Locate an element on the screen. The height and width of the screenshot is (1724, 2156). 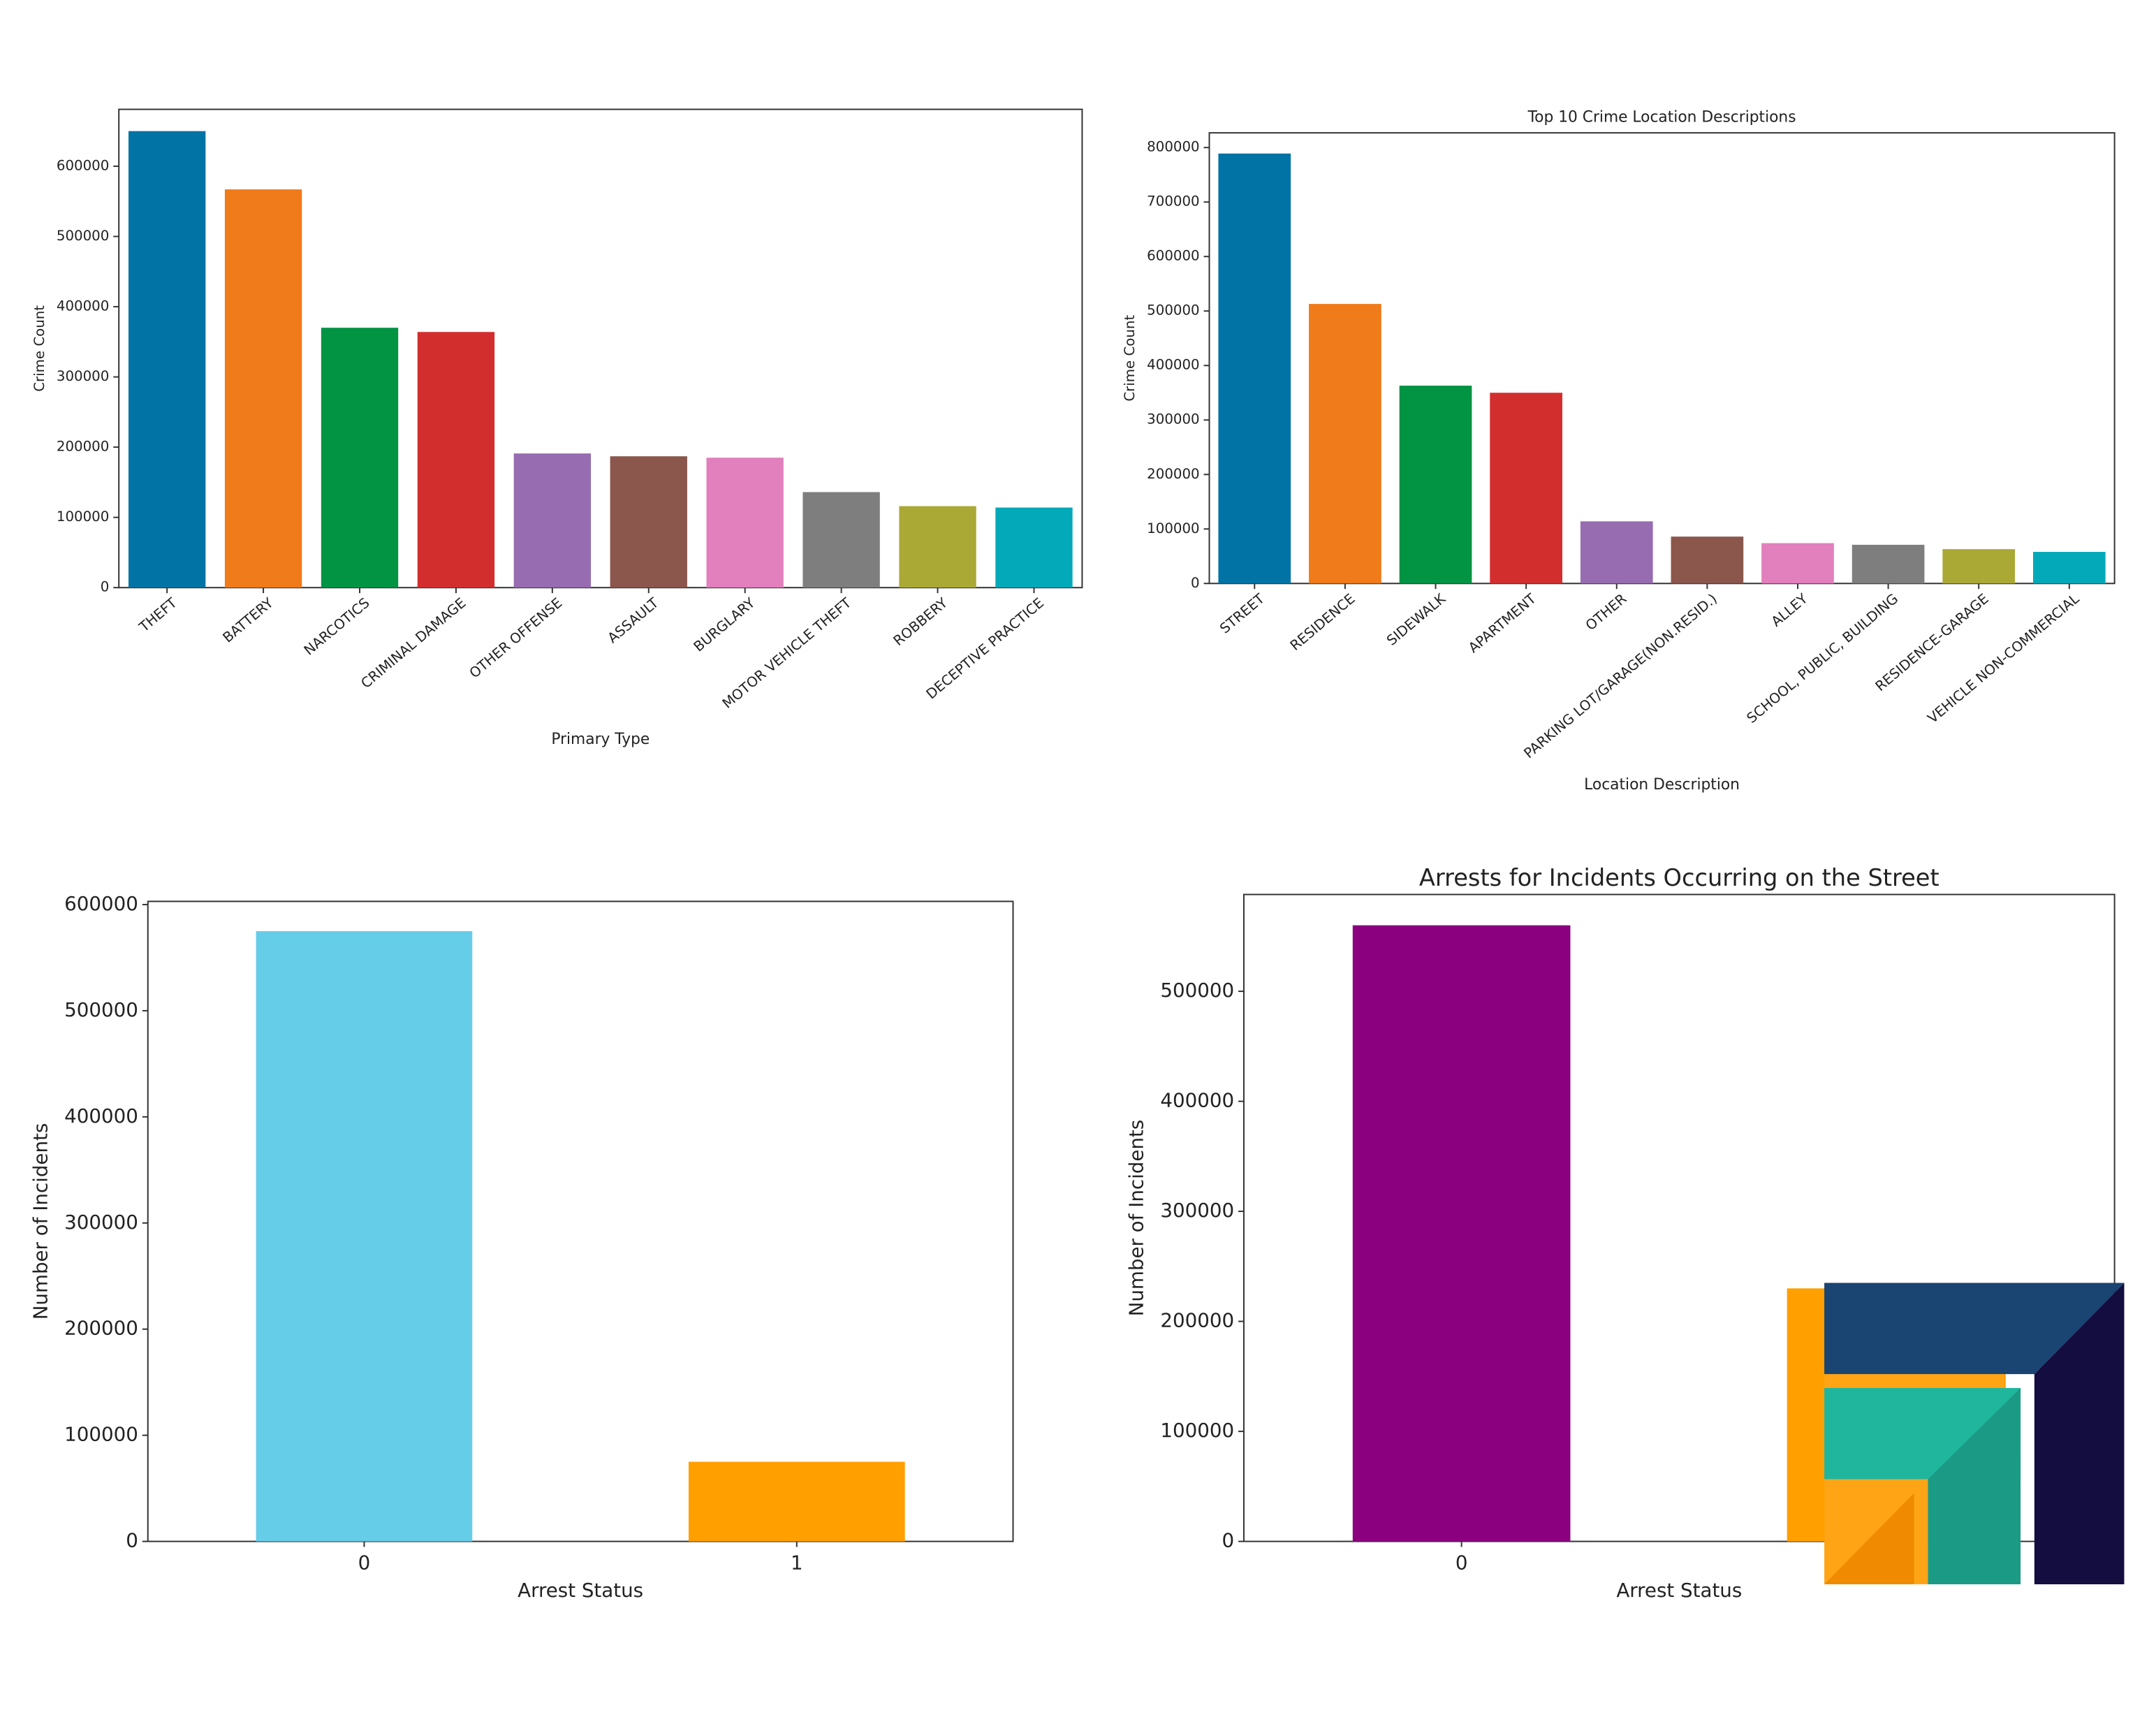
x-tick-label: 1 is located at coordinates (797, 1563).